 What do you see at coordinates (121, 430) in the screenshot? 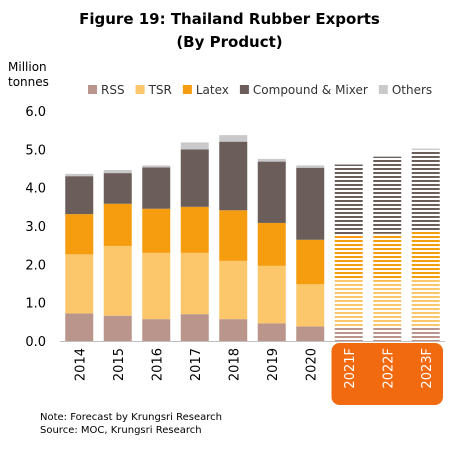
I see `source-note: Source: MOC, Krungsri Research` at bounding box center [121, 430].